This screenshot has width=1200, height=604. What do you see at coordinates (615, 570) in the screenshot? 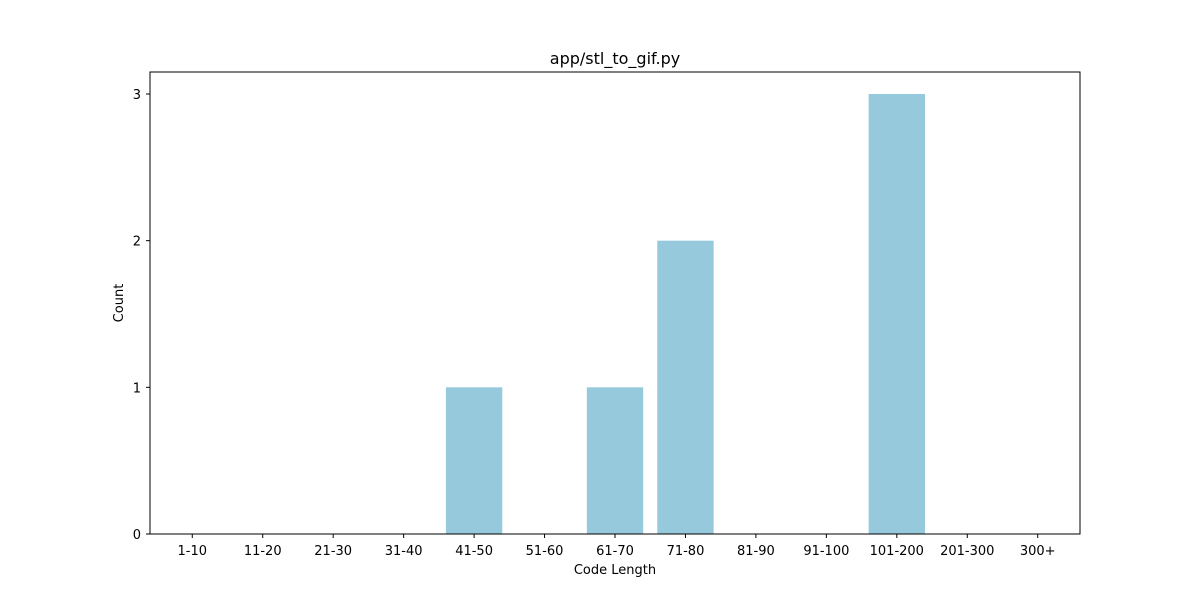
I see `x-axis-label: Code Length` at bounding box center [615, 570].